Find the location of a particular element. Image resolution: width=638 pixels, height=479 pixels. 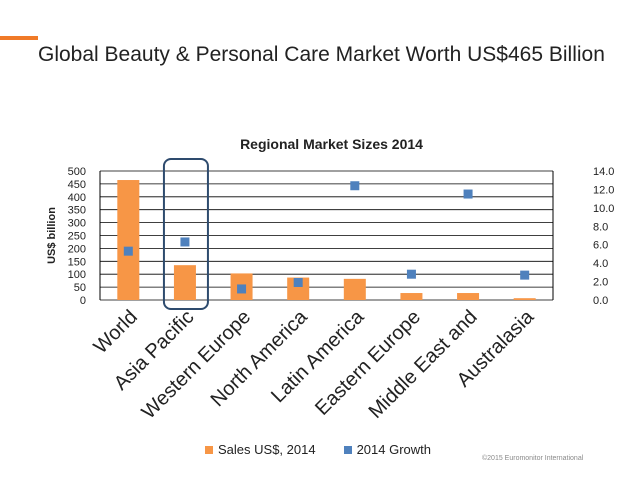

y2-tick-label: 6.0 is located at coordinates (600, 246).